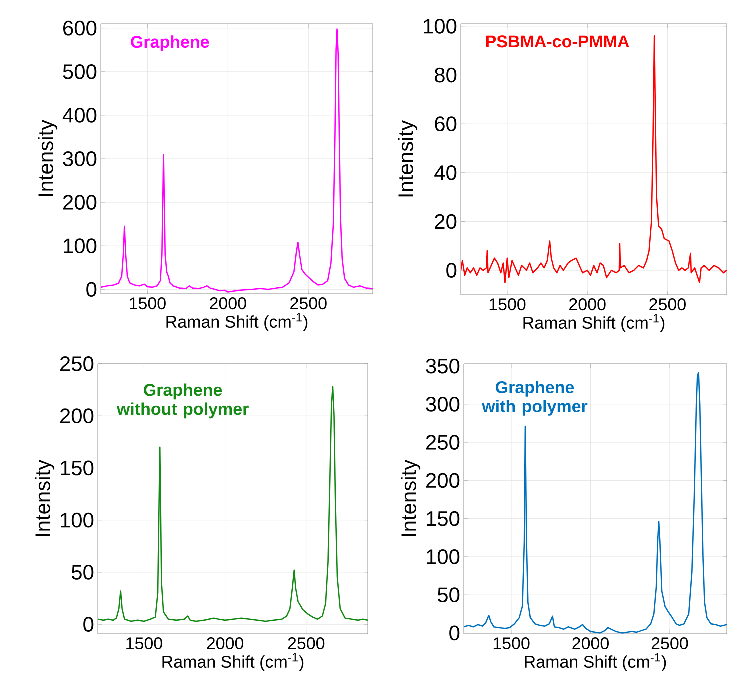 The width and height of the screenshot is (729, 694). What do you see at coordinates (445, 172) in the screenshot?
I see `y-tick-label: 40` at bounding box center [445, 172].